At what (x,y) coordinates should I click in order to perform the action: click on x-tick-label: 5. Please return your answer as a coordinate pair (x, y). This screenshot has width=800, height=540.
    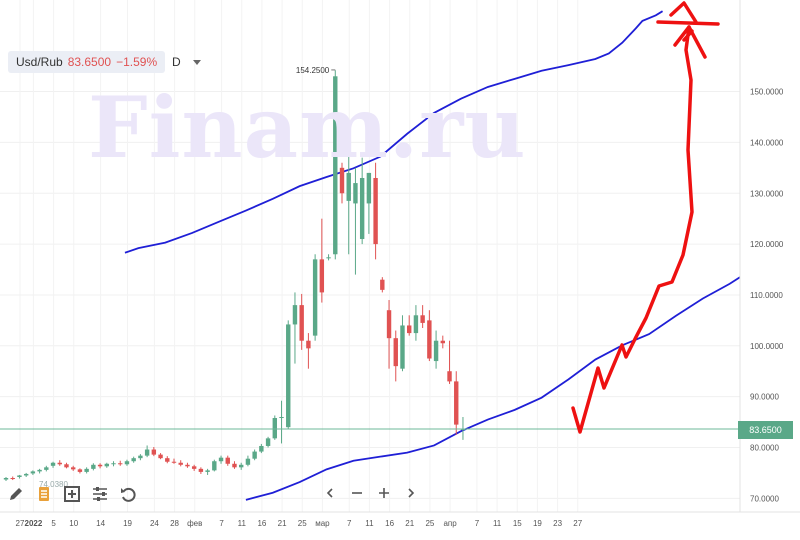
    Looking at the image, I should click on (53, 523).